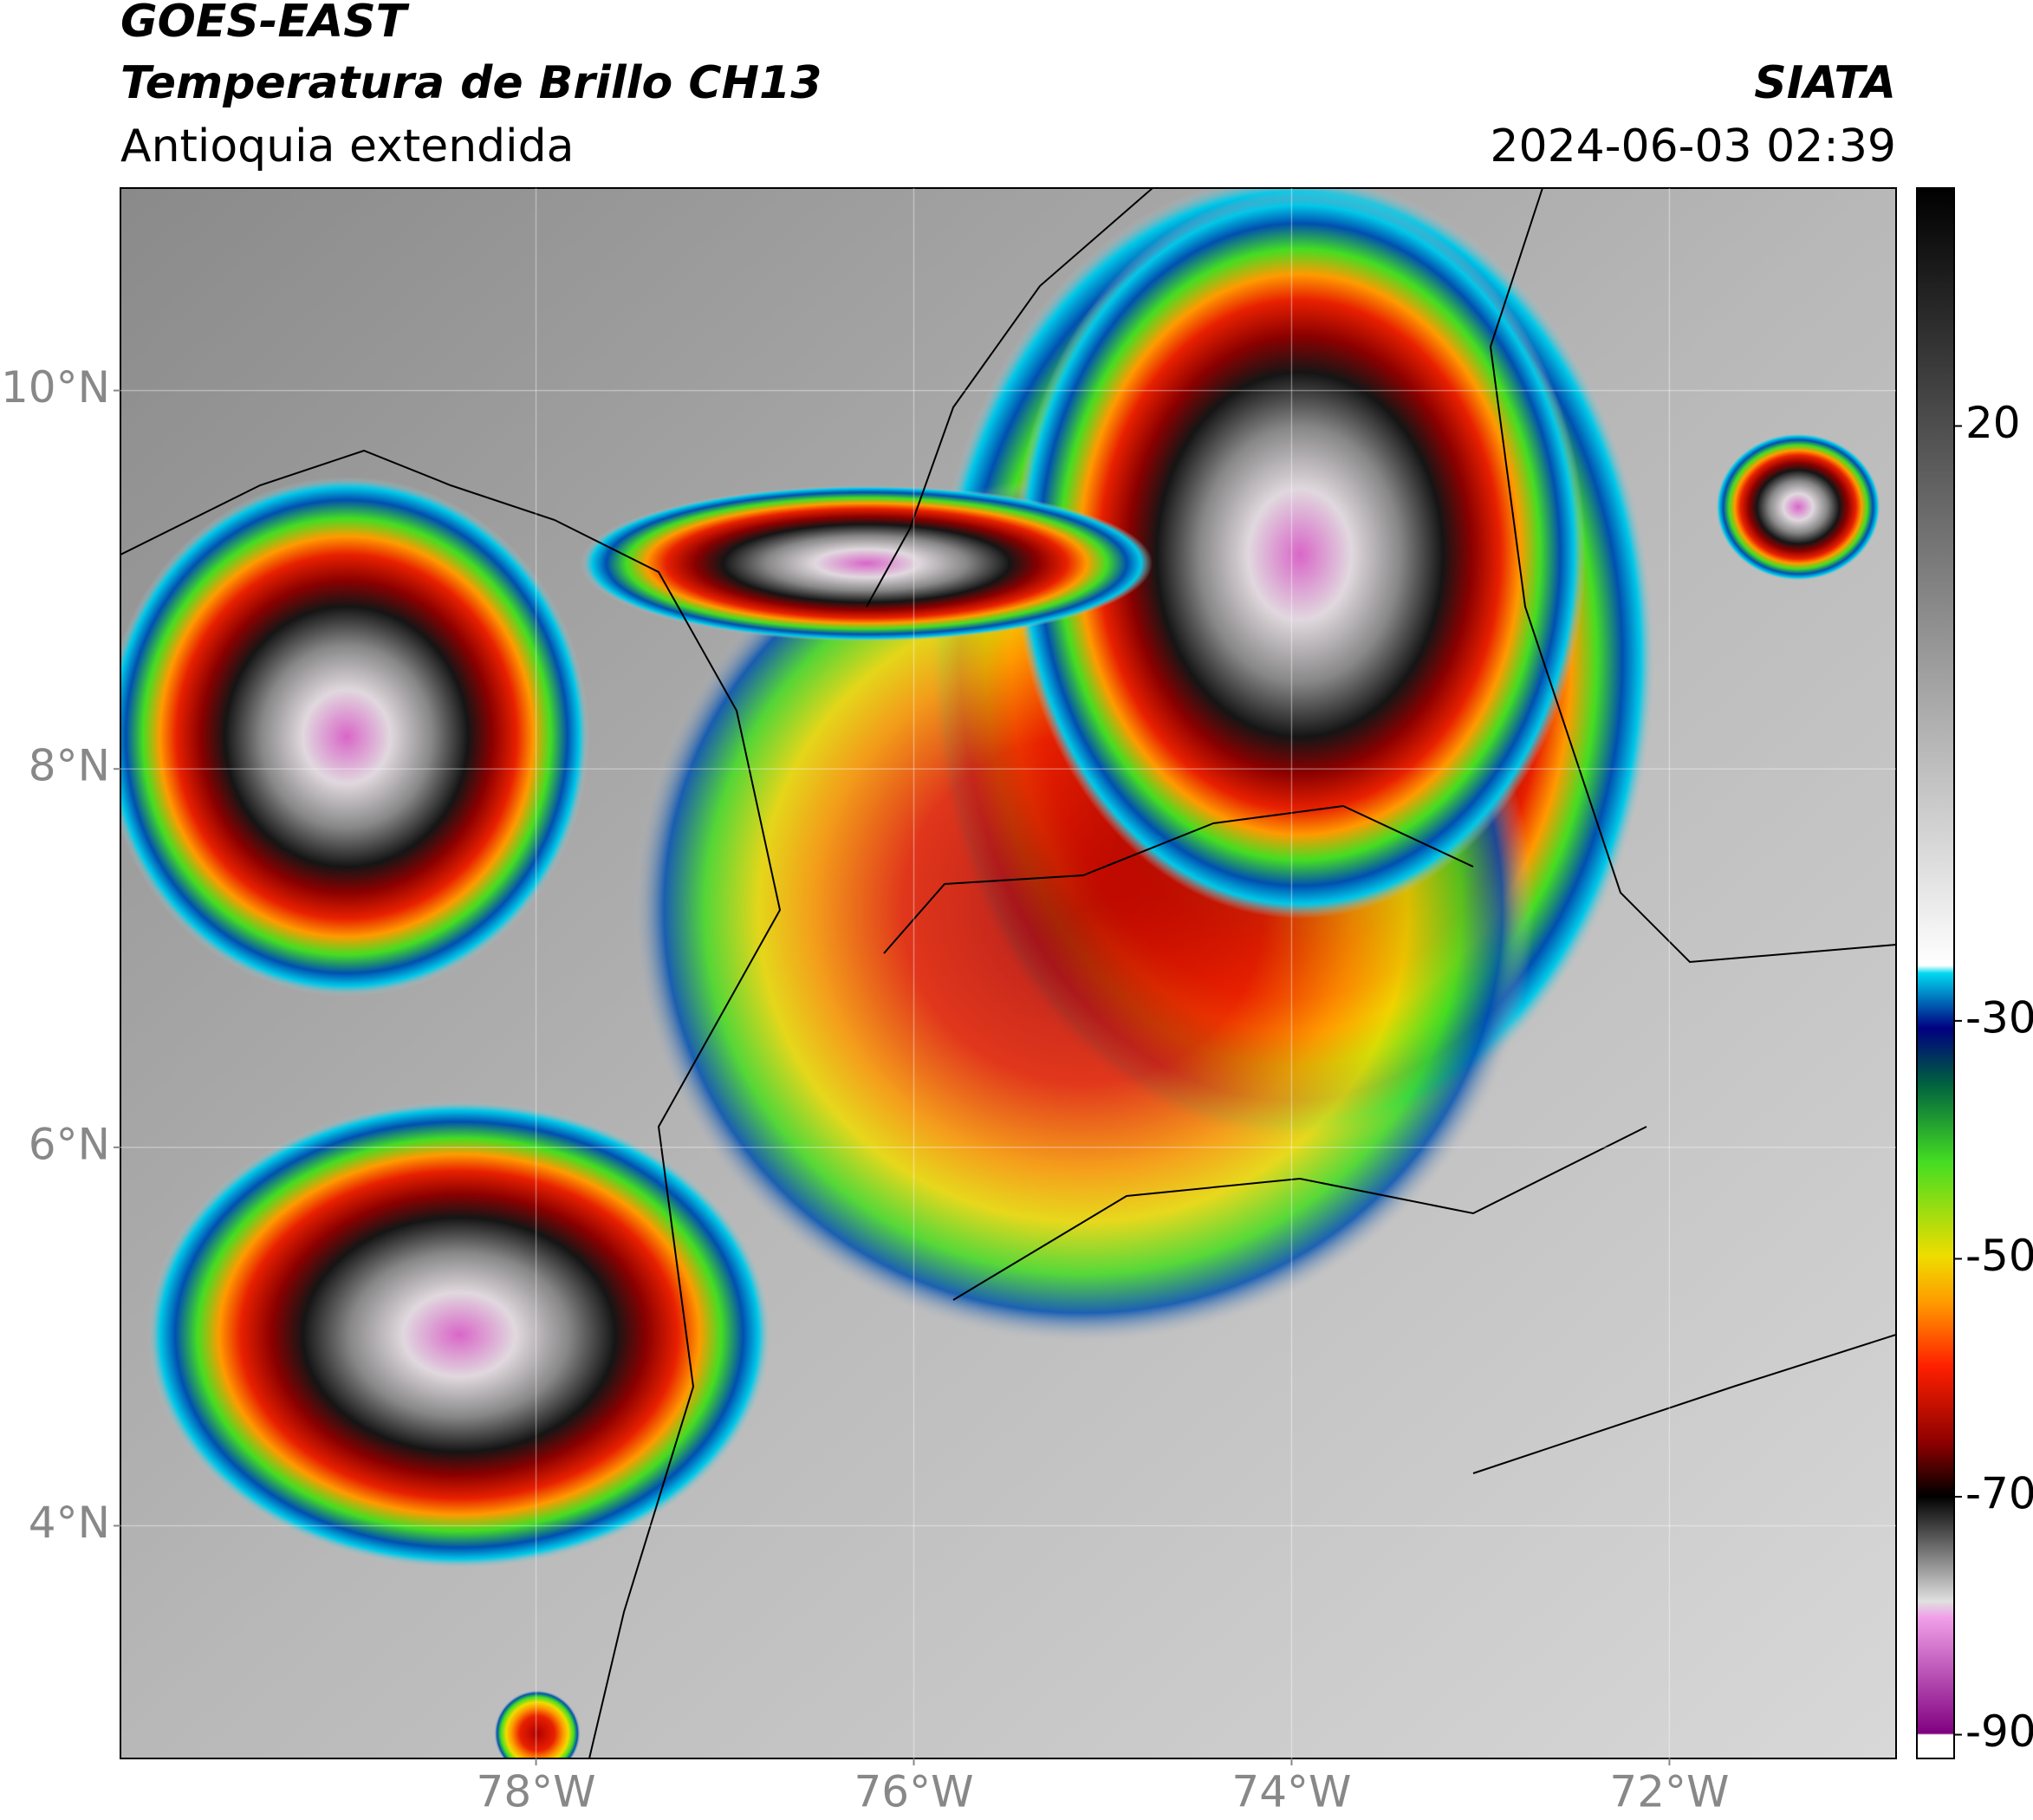 Image resolution: width=2033 pixels, height=1820 pixels. I want to click on colorbar, so click(1936, 973).